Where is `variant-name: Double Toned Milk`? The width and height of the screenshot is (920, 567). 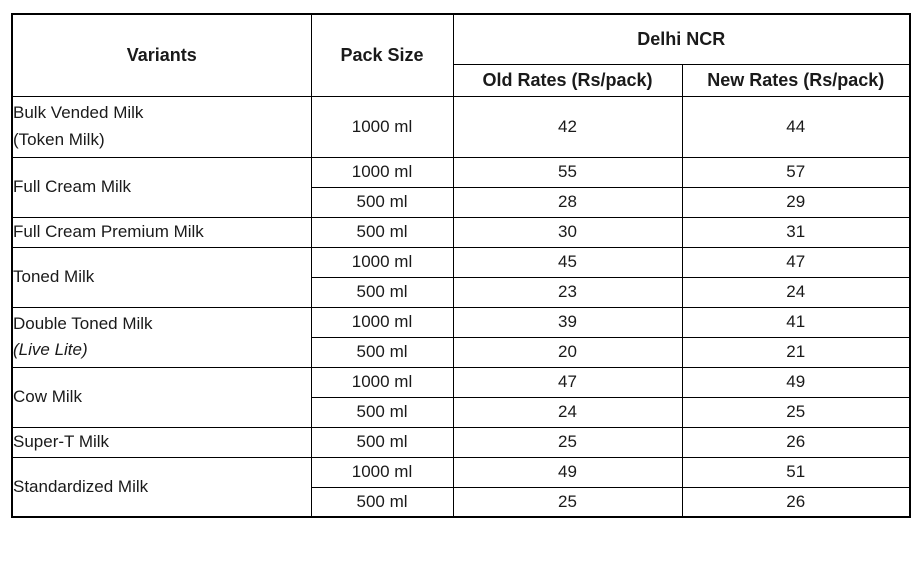 variant-name: Double Toned Milk is located at coordinates (83, 323).